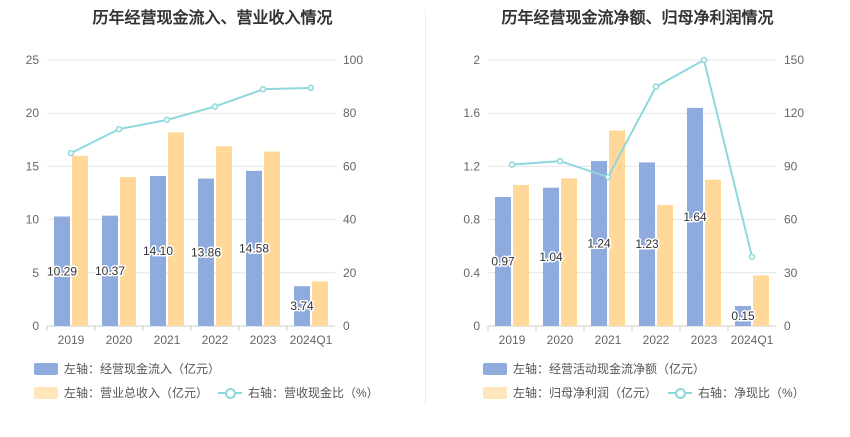  I want to click on bar-data-label: 14.58, so click(254, 248).